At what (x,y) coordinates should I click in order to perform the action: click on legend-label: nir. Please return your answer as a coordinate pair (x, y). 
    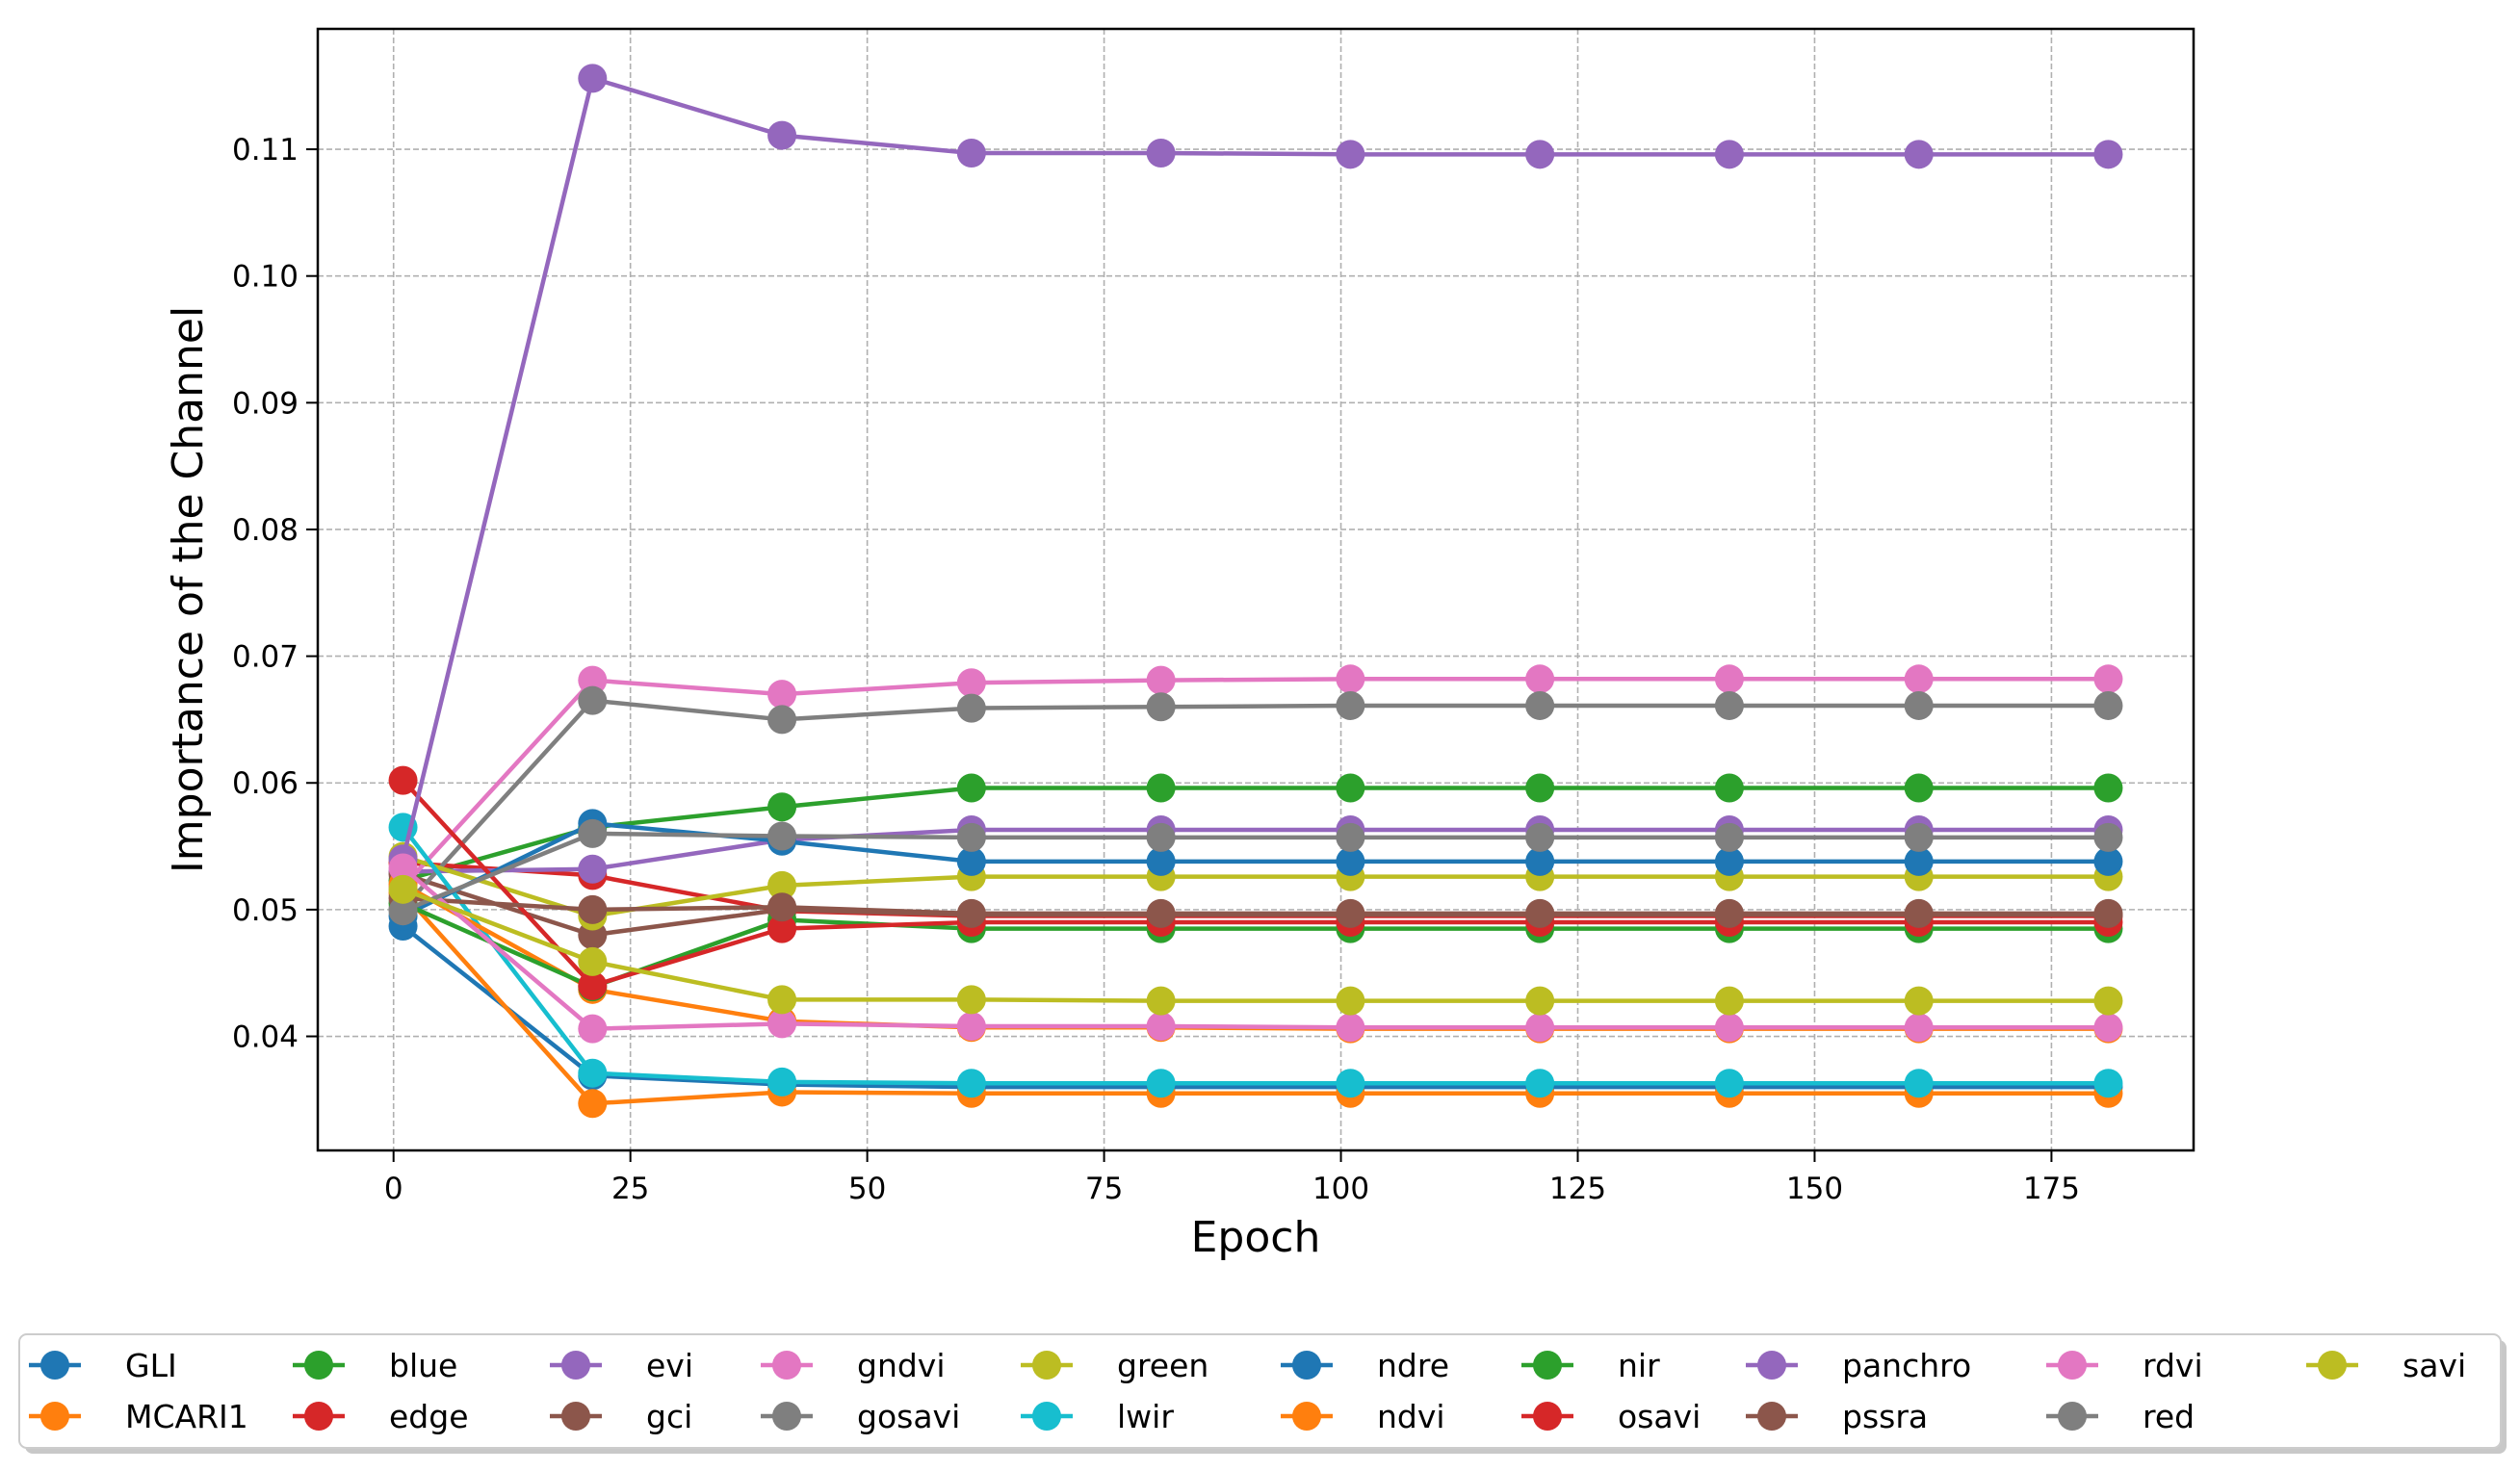
    Looking at the image, I should click on (1639, 1365).